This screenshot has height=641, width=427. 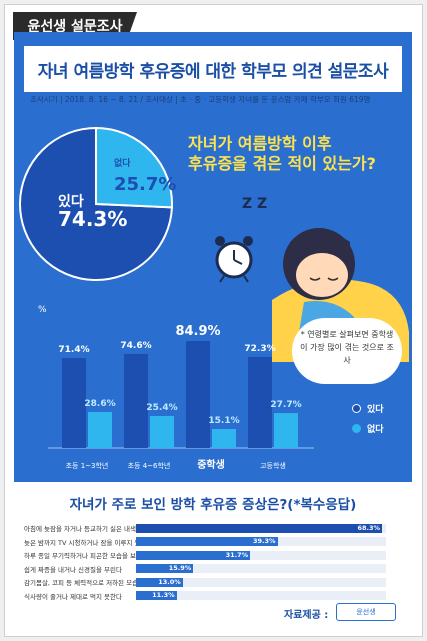 I want to click on legend-dot-no, so click(x=356, y=428).